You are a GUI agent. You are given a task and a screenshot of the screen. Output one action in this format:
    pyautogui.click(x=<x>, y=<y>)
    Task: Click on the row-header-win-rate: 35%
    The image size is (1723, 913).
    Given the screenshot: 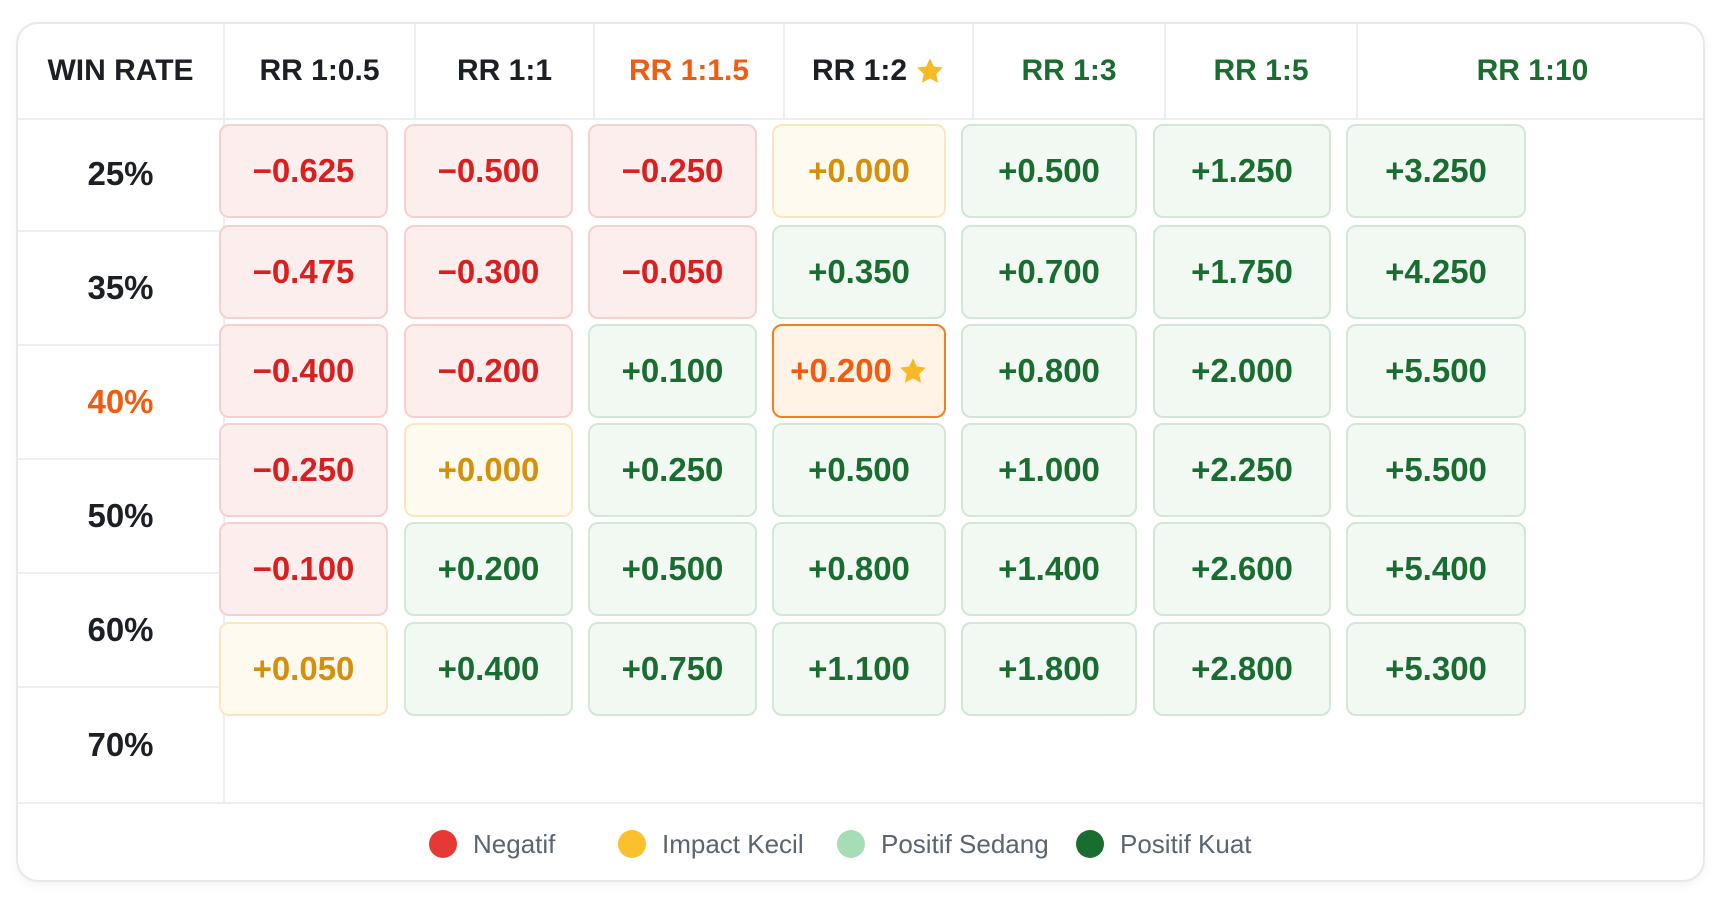 What is the action you would take?
    pyautogui.click(x=120, y=289)
    